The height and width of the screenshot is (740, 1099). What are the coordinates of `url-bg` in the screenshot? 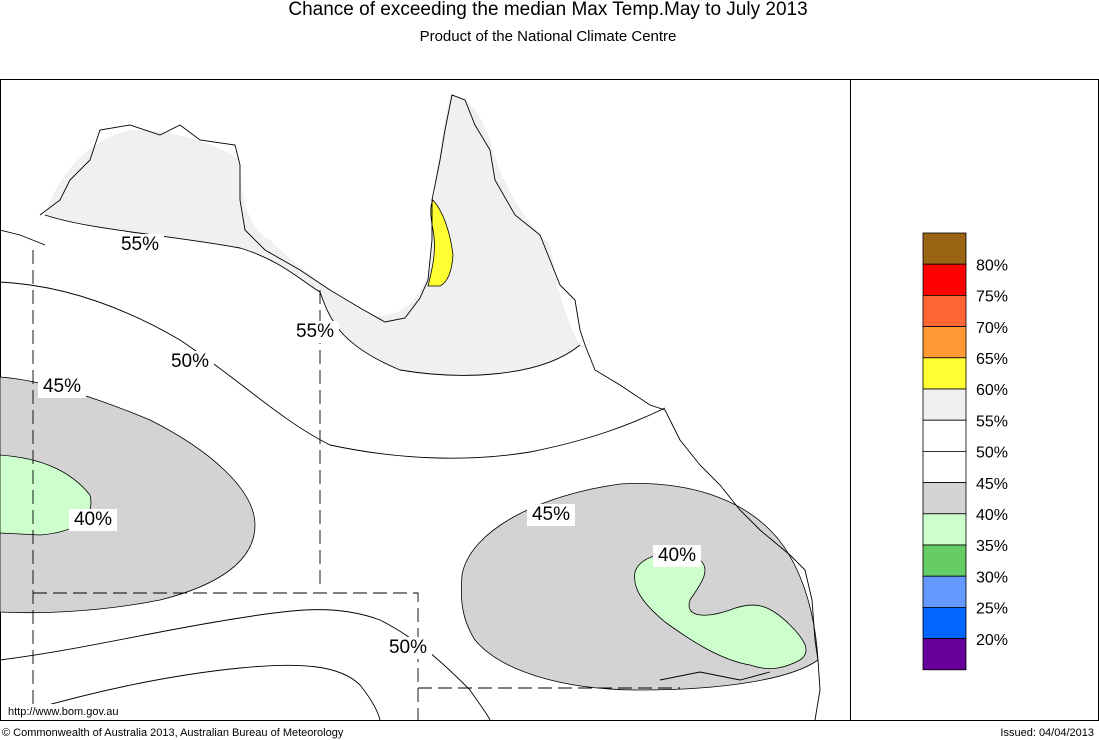 It's located at (69, 712).